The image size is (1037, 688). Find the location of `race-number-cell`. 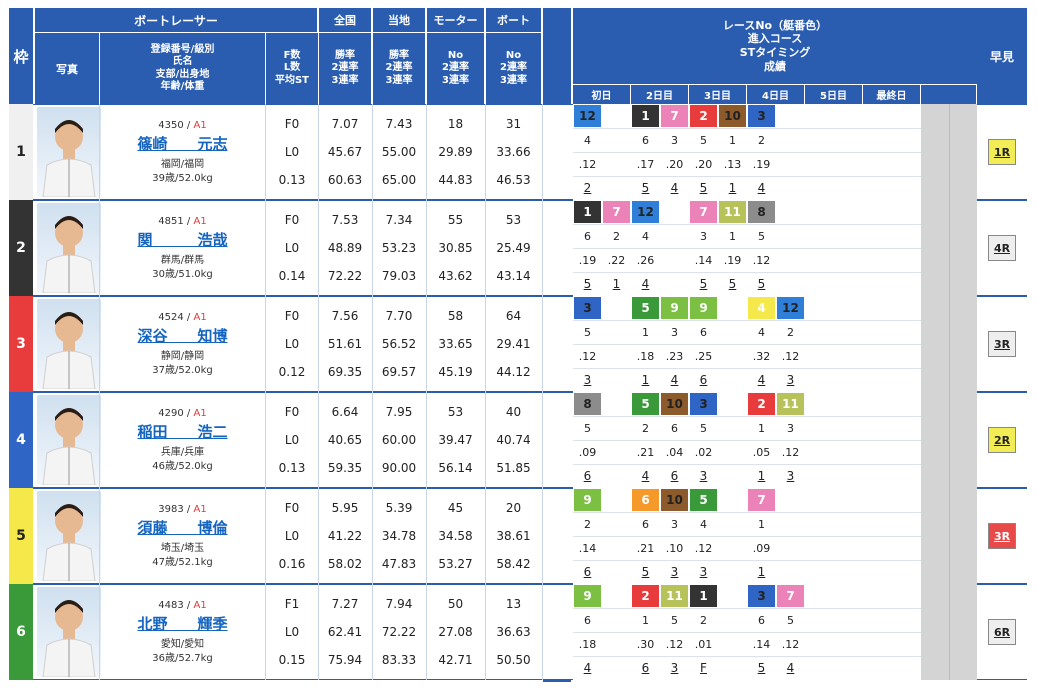

race-number-cell is located at coordinates (906, 596).